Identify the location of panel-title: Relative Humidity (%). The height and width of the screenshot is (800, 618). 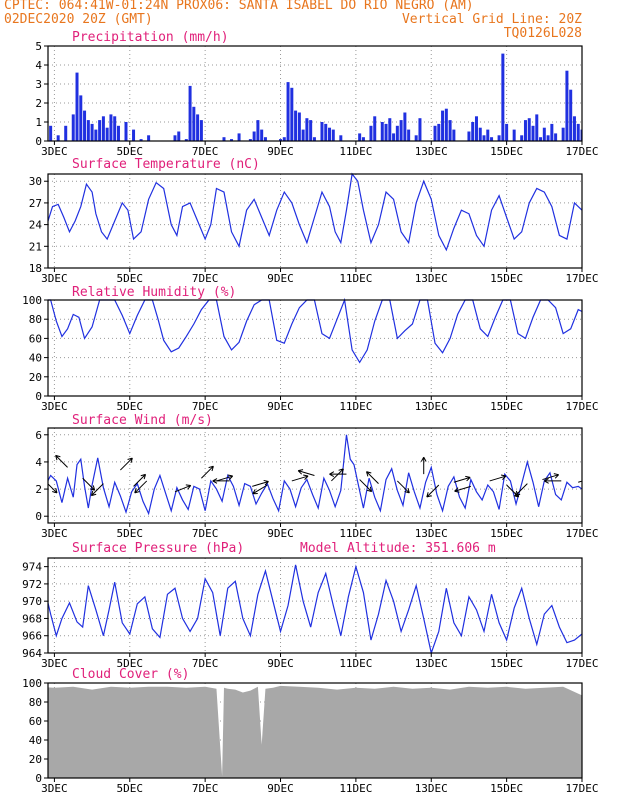
(154, 292).